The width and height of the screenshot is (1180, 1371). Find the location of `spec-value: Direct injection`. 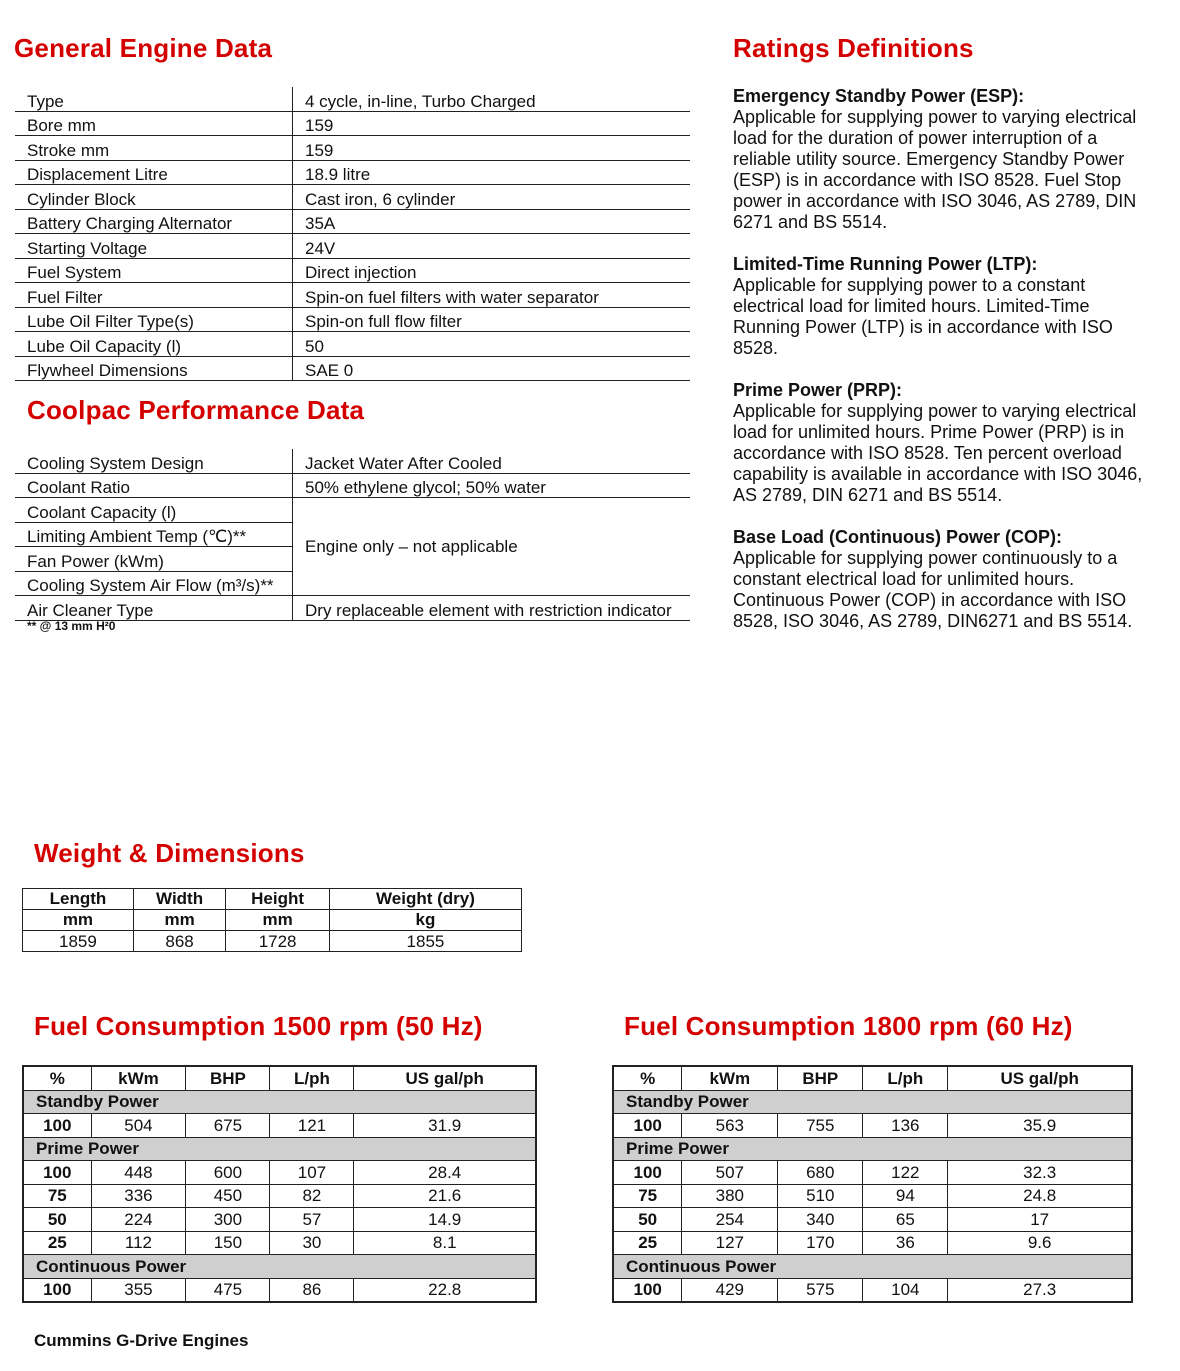

spec-value: Direct injection is located at coordinates (491, 270).